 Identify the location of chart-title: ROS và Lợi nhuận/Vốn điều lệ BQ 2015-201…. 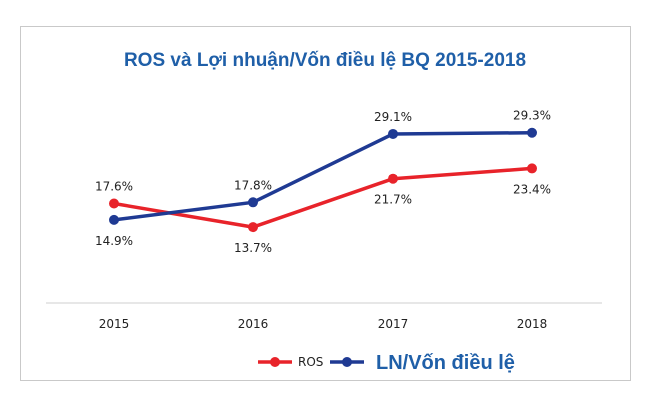
(325, 60).